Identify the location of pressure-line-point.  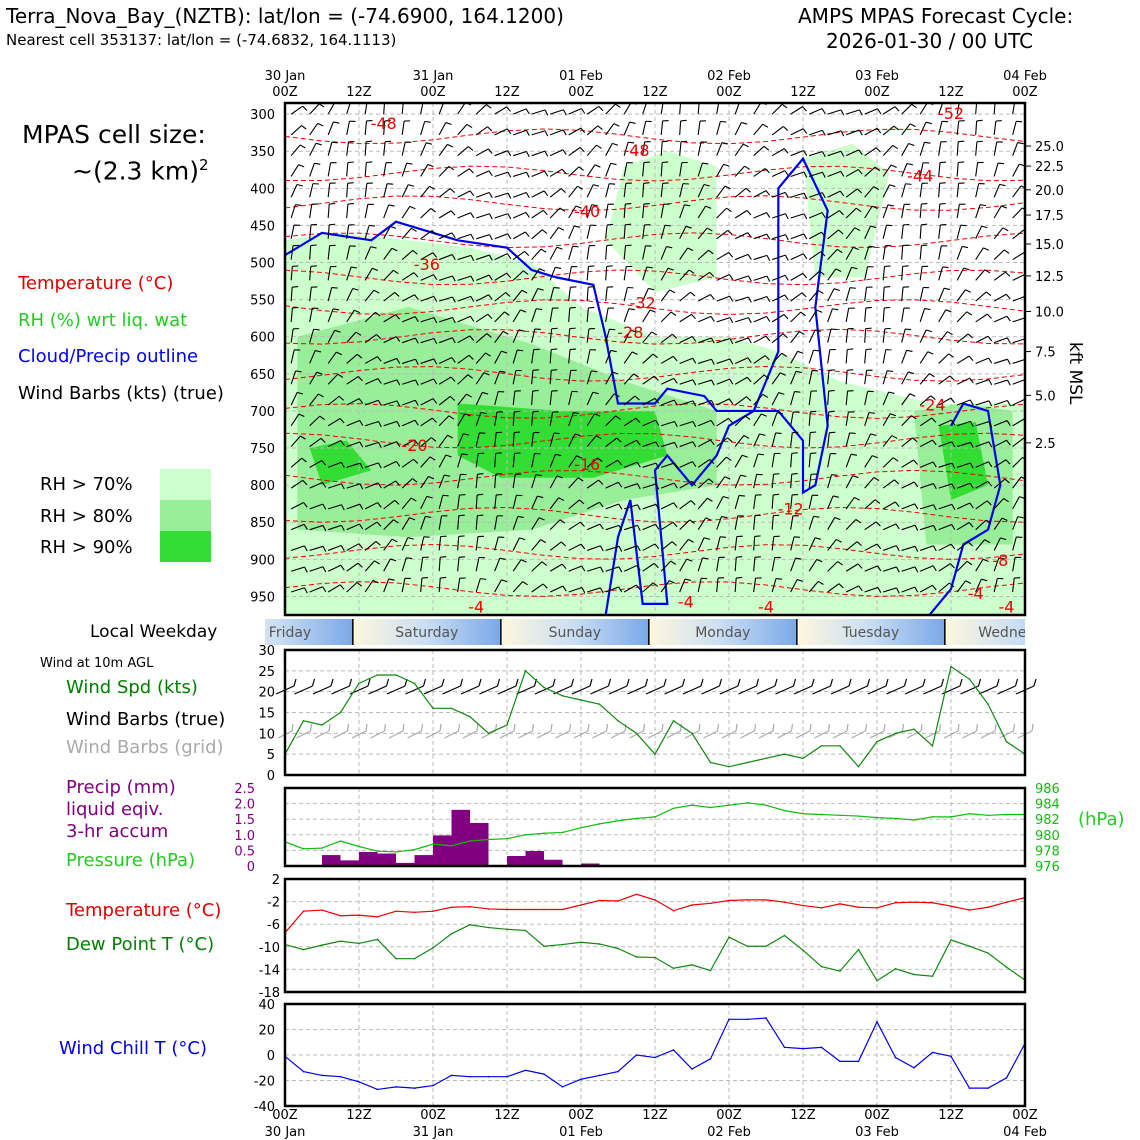
(340, 841).